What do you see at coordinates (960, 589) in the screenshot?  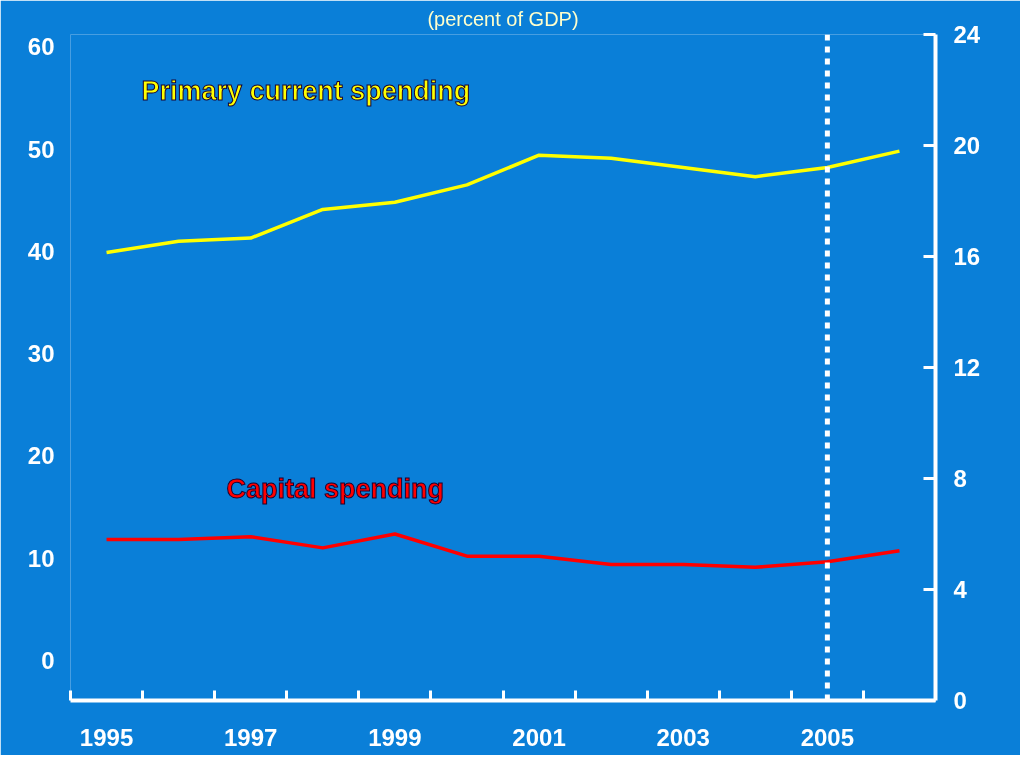 I see `y2-tick-label: 4` at bounding box center [960, 589].